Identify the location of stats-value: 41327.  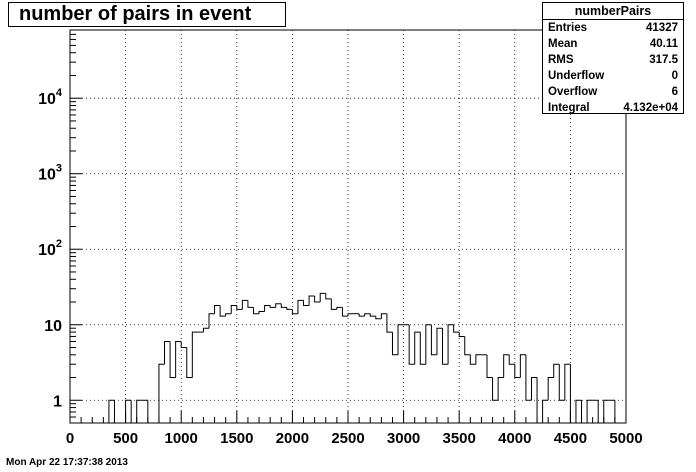
(662, 28).